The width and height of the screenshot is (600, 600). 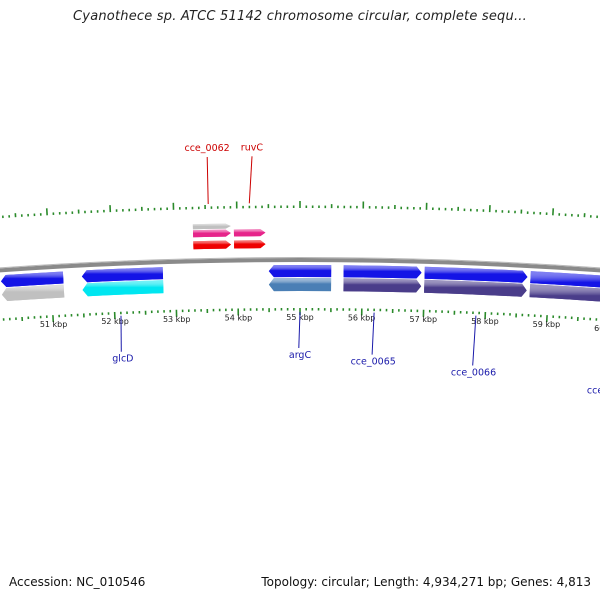 I want to click on gene-label-cce_0067: cce_0067, so click(x=593, y=390).